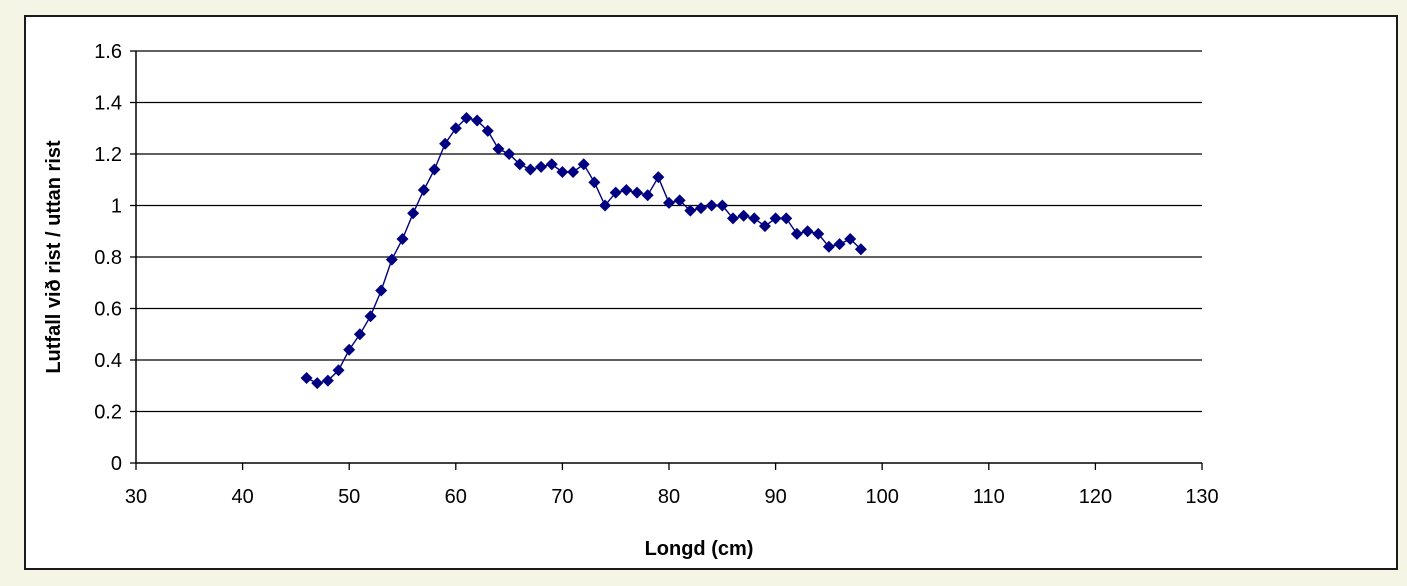 The height and width of the screenshot is (586, 1407). What do you see at coordinates (108, 104) in the screenshot?
I see `y-tick-label: 1.4` at bounding box center [108, 104].